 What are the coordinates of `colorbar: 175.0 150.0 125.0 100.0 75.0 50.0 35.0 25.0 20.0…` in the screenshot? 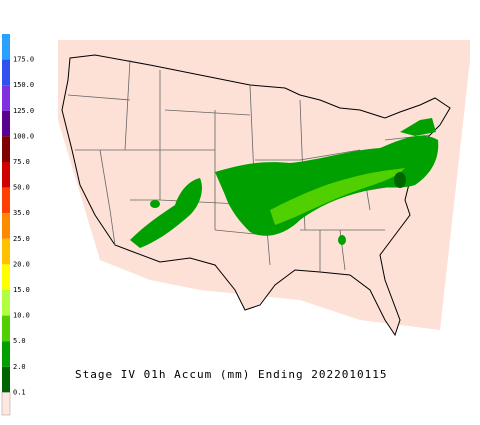 It's located at (17, 225).